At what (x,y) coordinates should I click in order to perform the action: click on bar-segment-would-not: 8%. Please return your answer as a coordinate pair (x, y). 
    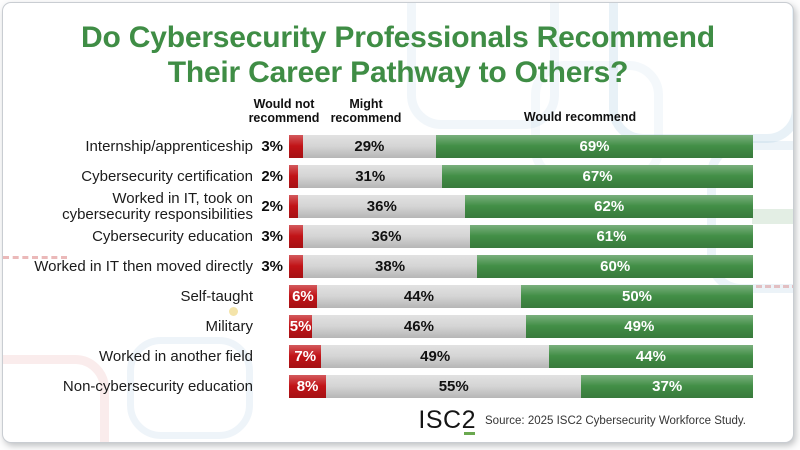
    Looking at the image, I should click on (308, 386).